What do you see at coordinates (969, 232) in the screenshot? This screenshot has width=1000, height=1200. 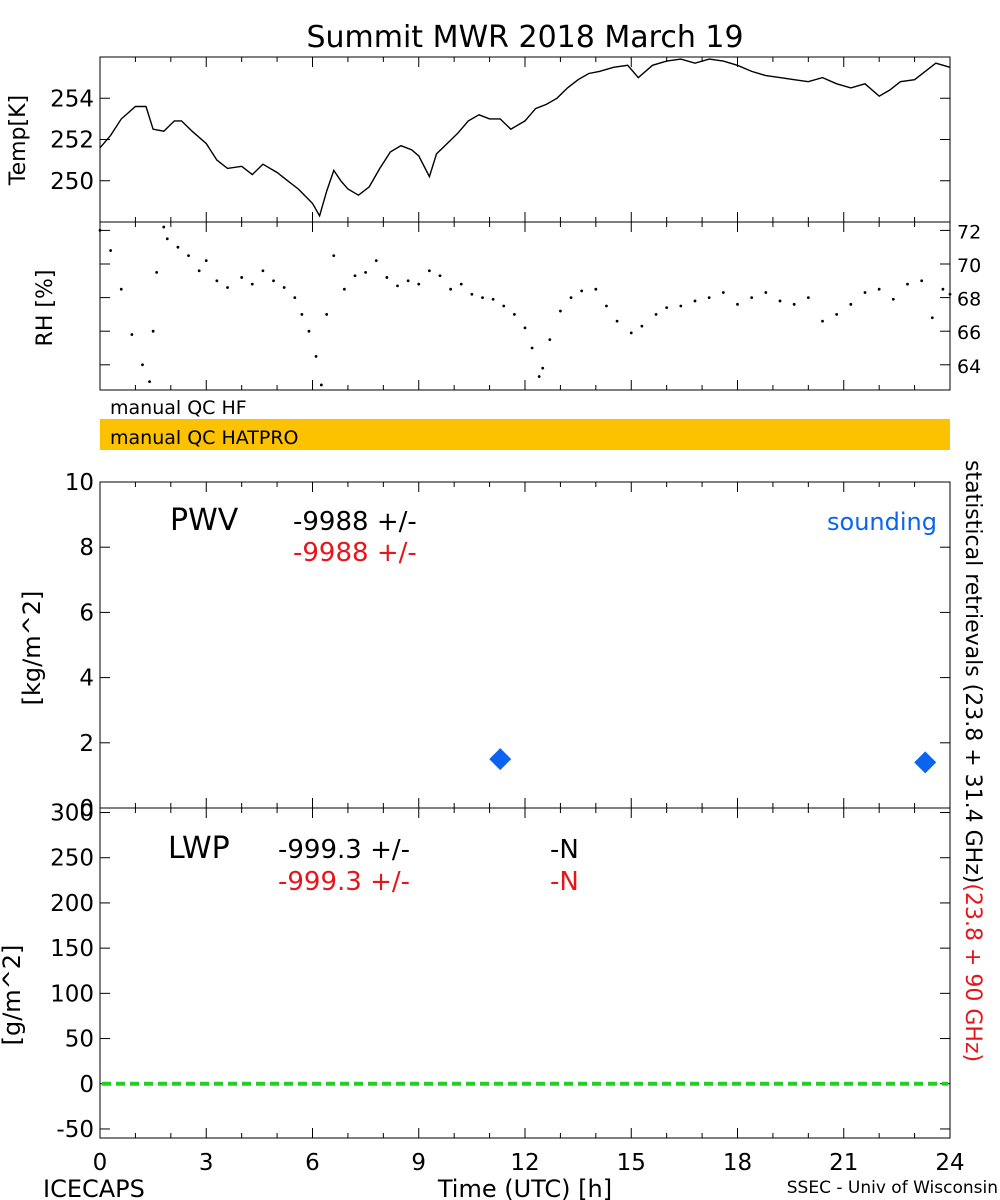 I see `rh-ytick-label: 72` at bounding box center [969, 232].